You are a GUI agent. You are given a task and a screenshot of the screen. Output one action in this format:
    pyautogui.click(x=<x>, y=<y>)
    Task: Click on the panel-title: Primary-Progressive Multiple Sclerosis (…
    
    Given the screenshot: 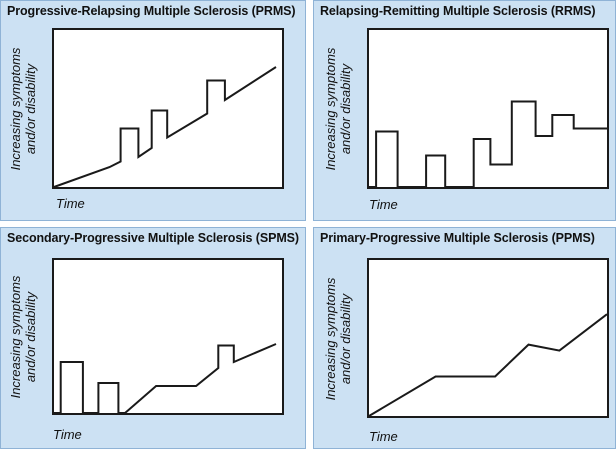 What is the action you would take?
    pyautogui.click(x=457, y=238)
    